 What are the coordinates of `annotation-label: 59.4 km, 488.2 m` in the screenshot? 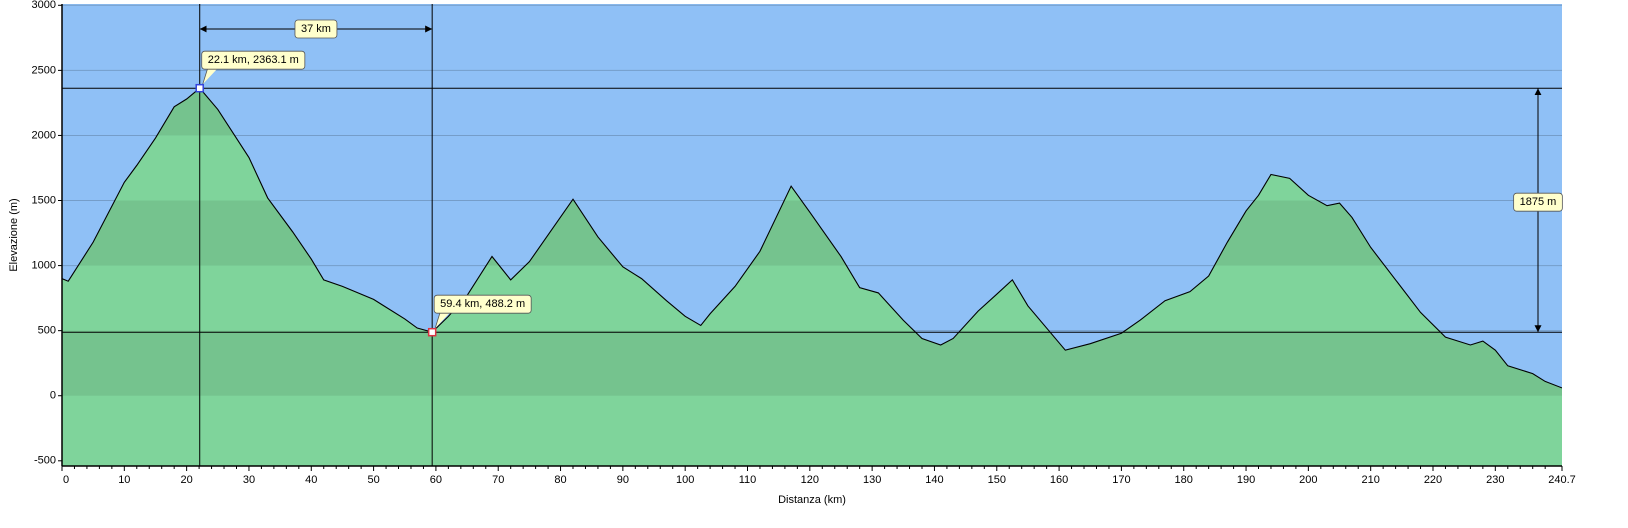 It's located at (482, 304).